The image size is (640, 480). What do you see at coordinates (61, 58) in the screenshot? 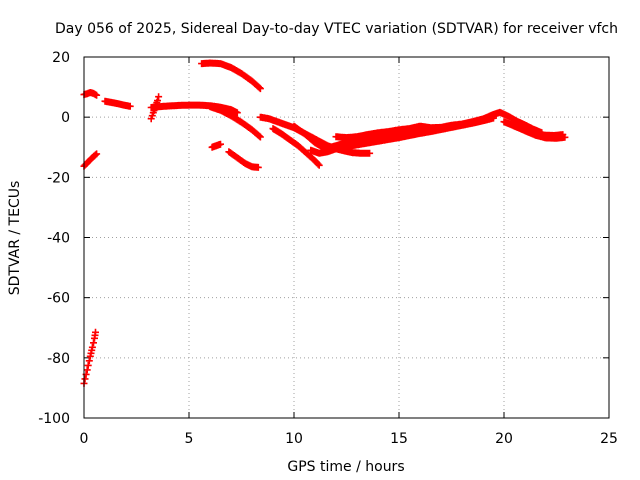
I see `y-tick-label: 20` at bounding box center [61, 58].